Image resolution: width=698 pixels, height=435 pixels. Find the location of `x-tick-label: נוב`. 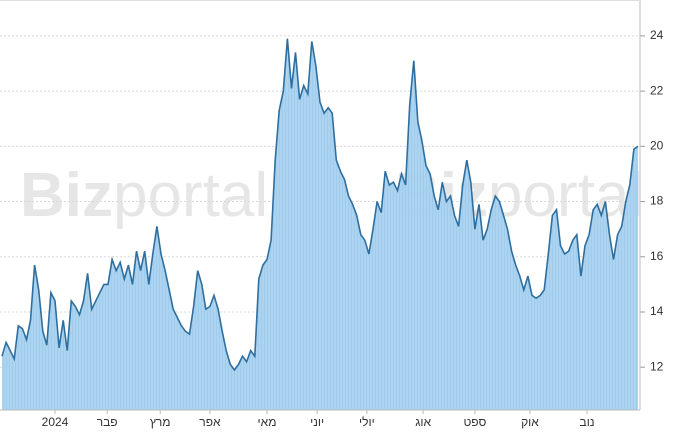

x-tick-label: נוב is located at coordinates (587, 422).